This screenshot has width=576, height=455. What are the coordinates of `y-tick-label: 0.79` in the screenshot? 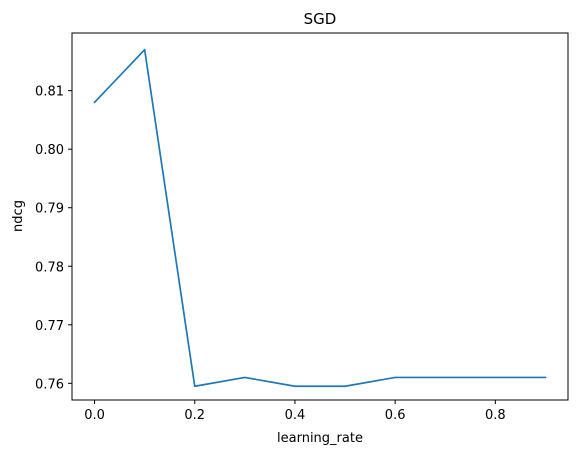 It's located at (49, 209).